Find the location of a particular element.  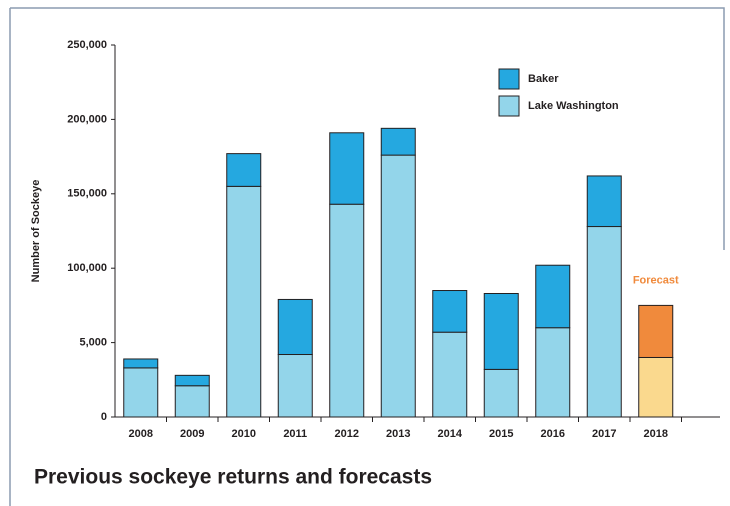

x-tick-label: 2018 is located at coordinates (656, 434).